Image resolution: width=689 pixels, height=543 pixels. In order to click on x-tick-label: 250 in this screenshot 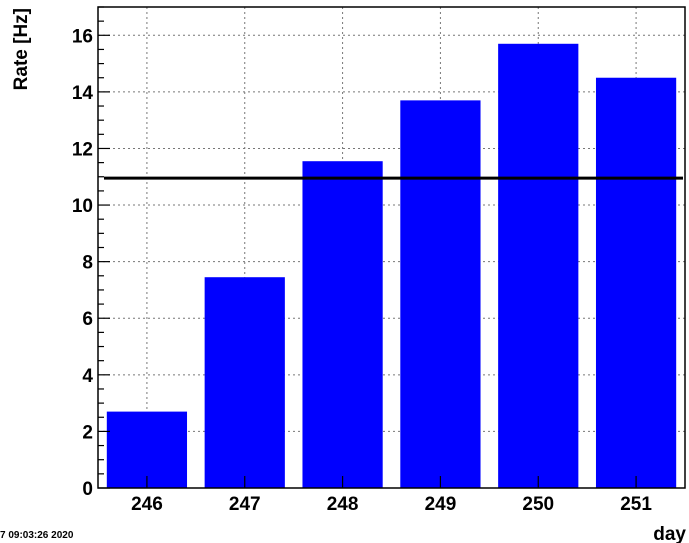, I will do `click(538, 504)`.